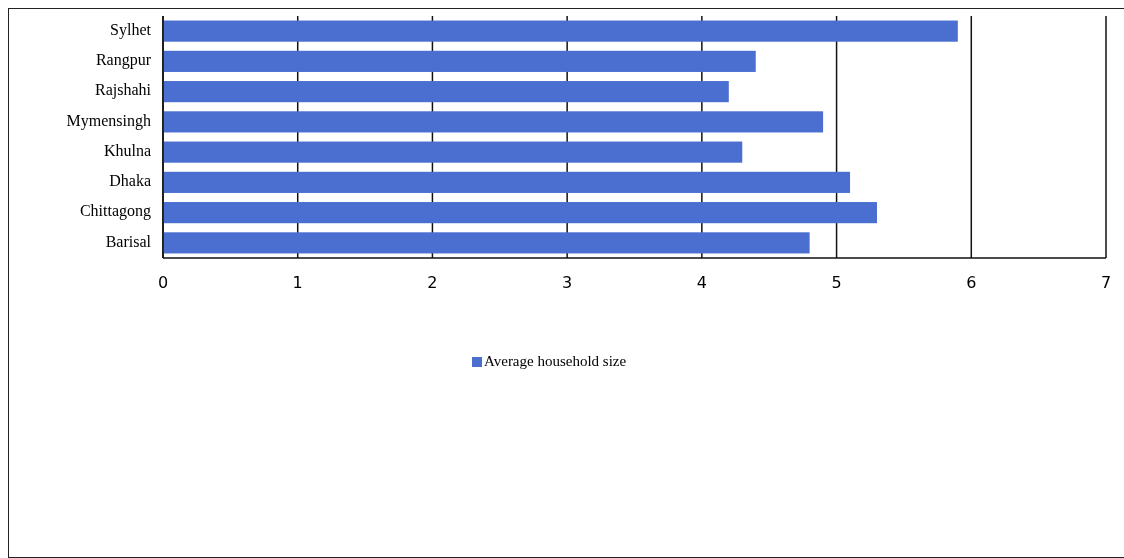 The width and height of the screenshot is (1124, 558). I want to click on x-tick-label: 0, so click(163, 282).